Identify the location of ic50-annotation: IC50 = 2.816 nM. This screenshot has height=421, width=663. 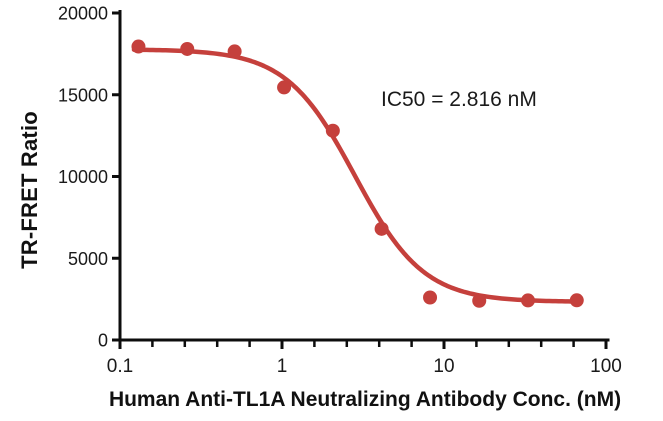
(459, 99).